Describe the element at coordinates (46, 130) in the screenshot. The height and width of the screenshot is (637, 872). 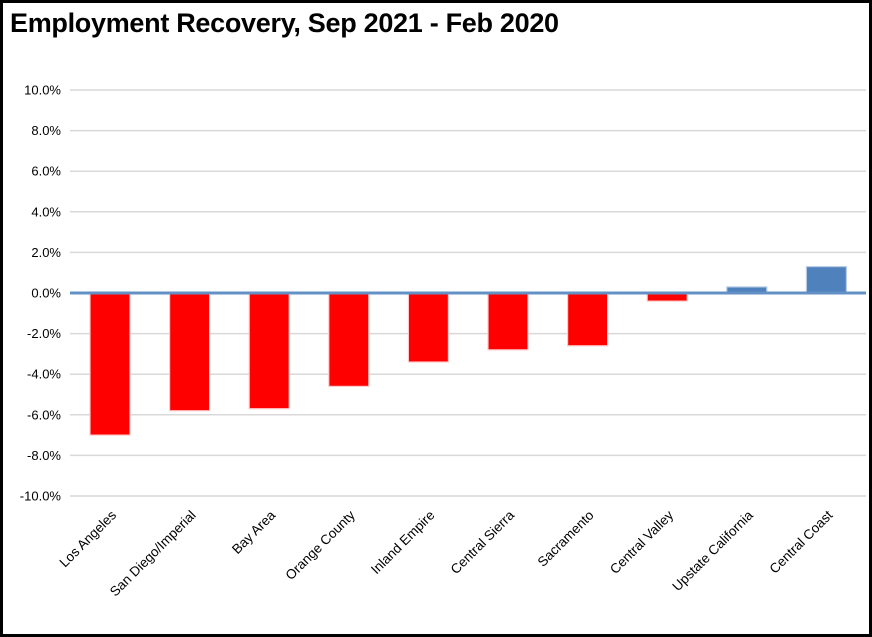
I see `y-axis-tick-label: 8.0%` at that location.